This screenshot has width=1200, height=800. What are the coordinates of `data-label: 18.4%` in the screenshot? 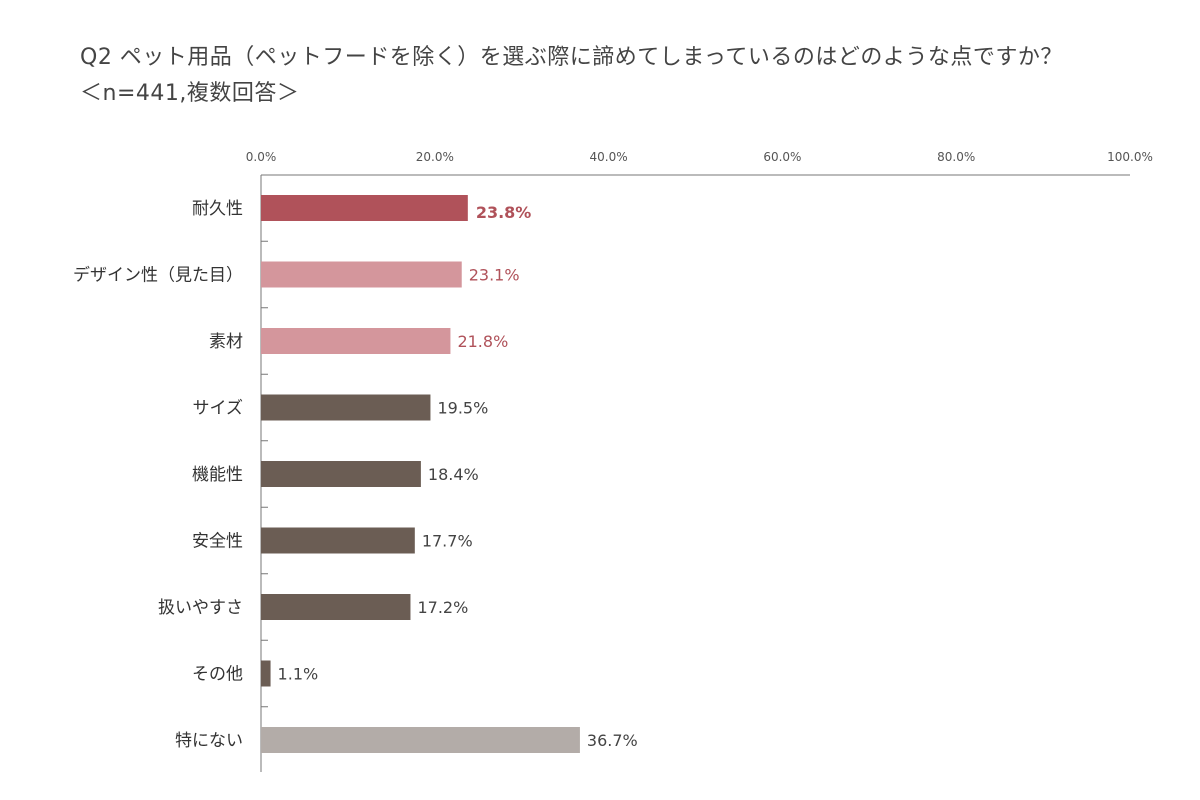 It's located at (453, 474).